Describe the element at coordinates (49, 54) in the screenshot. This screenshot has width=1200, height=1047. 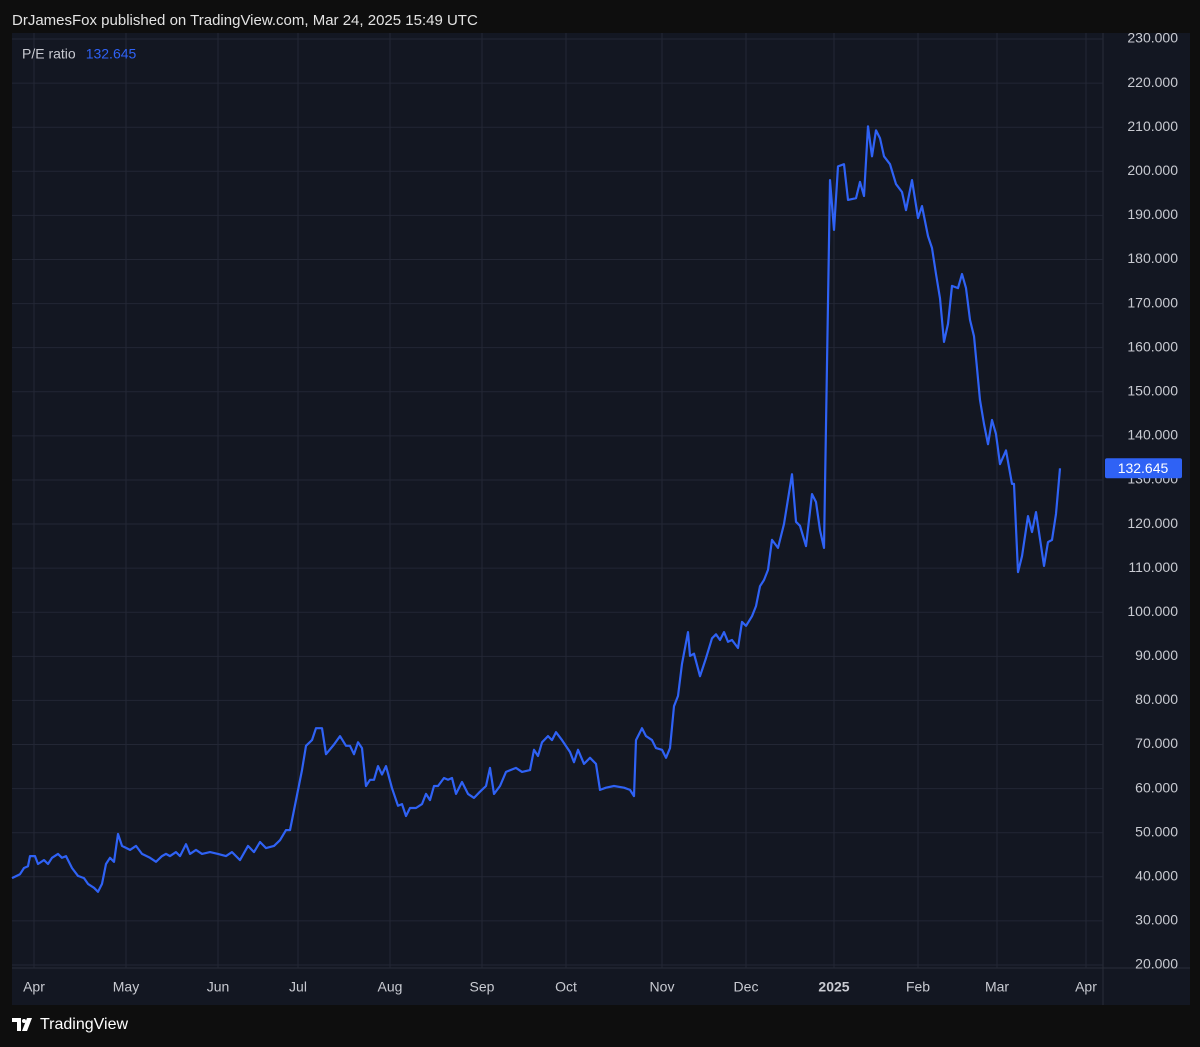
I see `legend-name: P/E ratio` at that location.